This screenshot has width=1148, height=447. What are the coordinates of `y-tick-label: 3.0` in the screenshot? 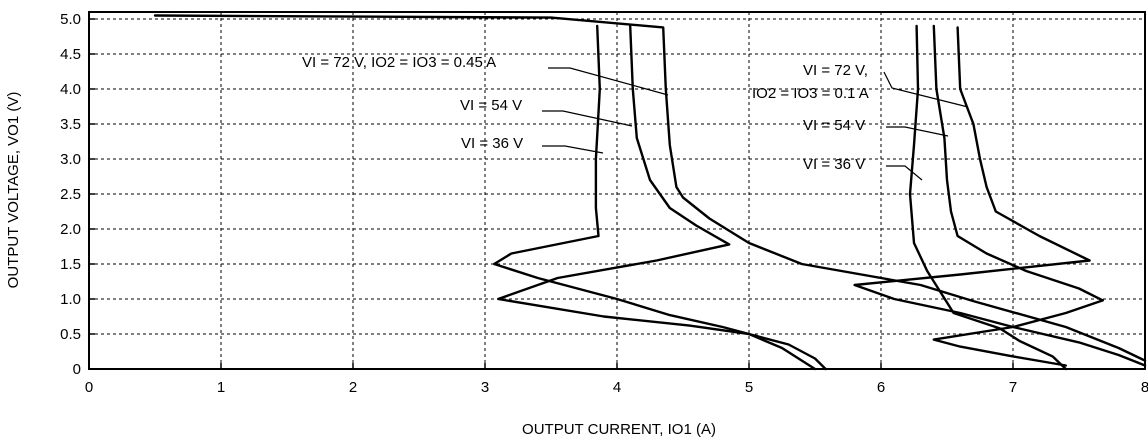 It's located at (70, 159).